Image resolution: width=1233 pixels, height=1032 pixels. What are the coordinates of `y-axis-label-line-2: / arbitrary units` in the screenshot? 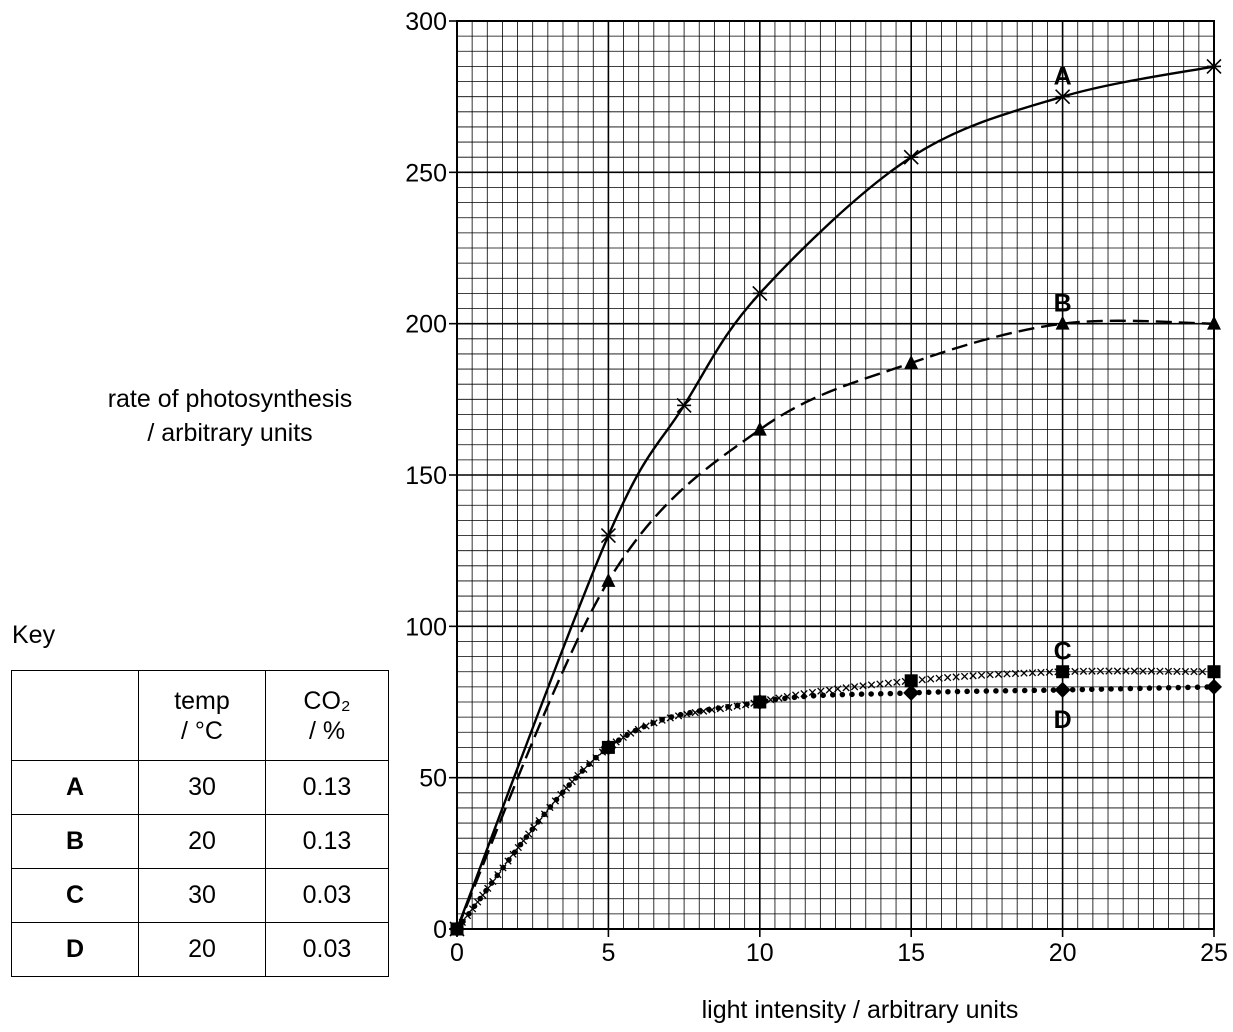 It's located at (230, 433).